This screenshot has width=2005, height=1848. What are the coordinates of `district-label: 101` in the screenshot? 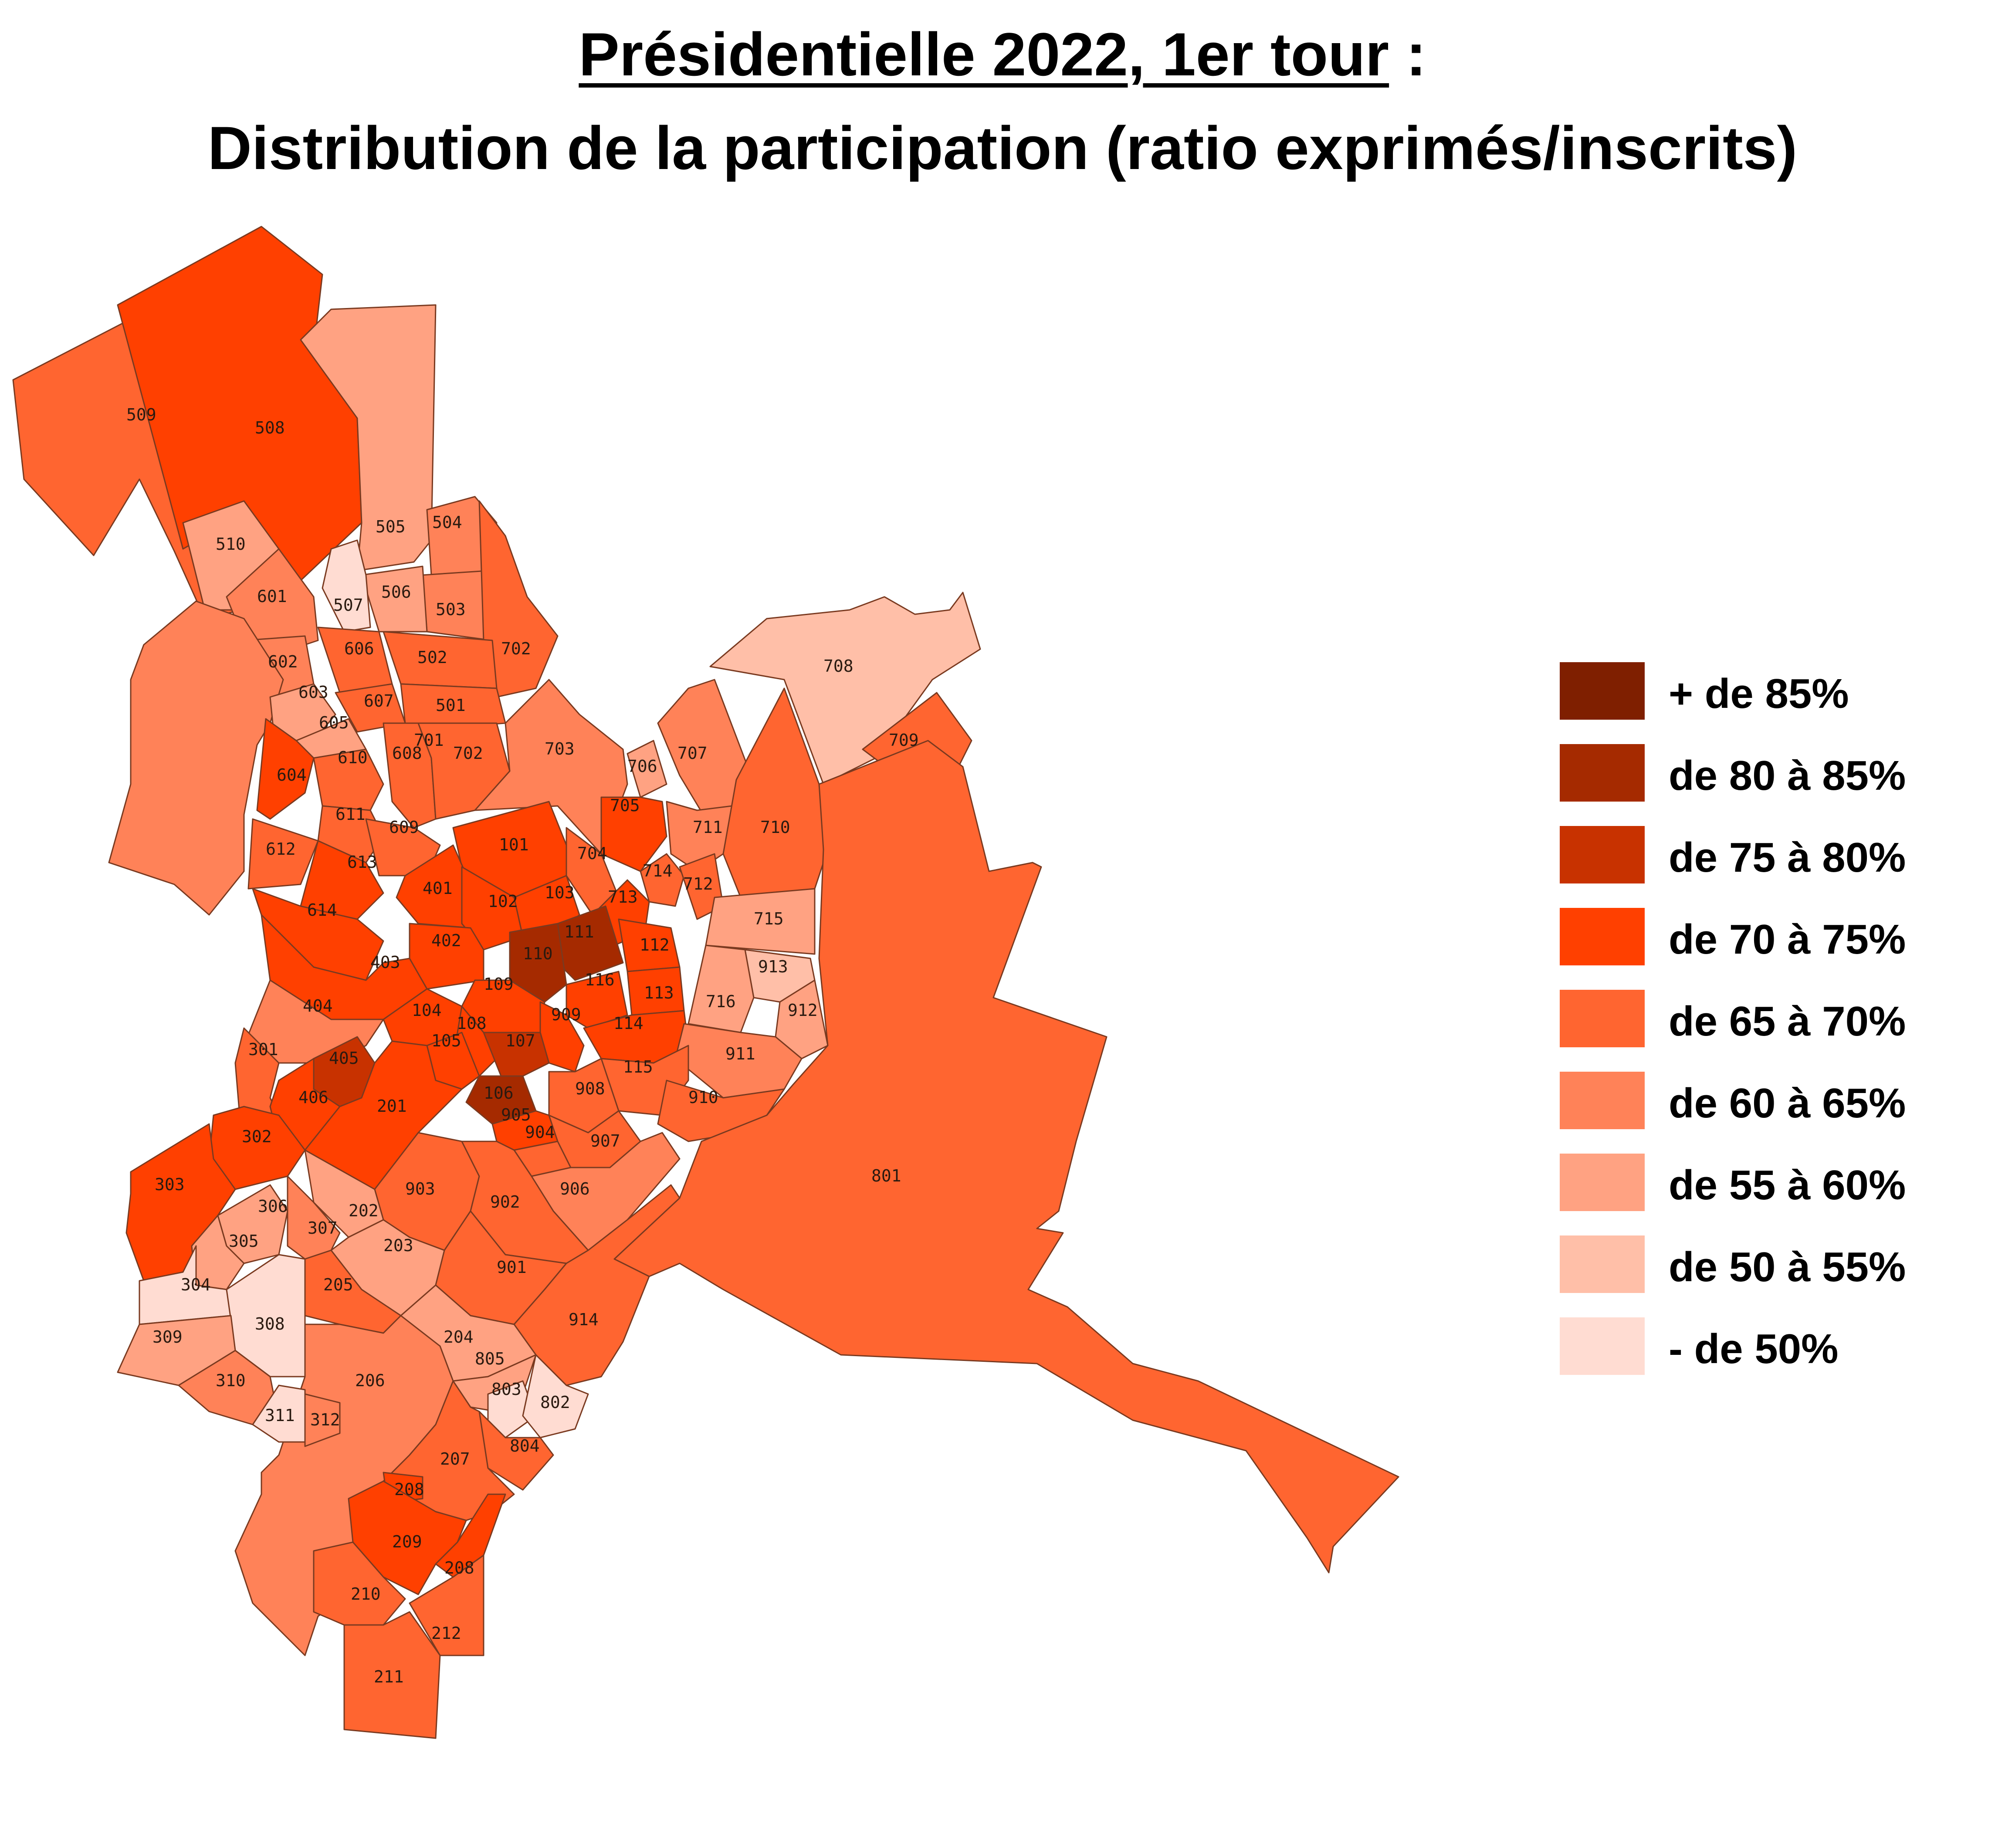 It's located at (514, 844).